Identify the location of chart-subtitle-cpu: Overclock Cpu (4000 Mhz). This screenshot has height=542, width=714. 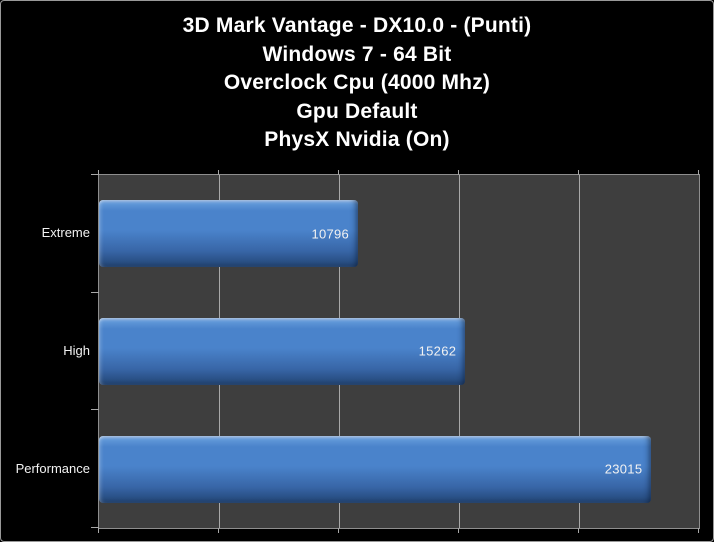
(357, 83).